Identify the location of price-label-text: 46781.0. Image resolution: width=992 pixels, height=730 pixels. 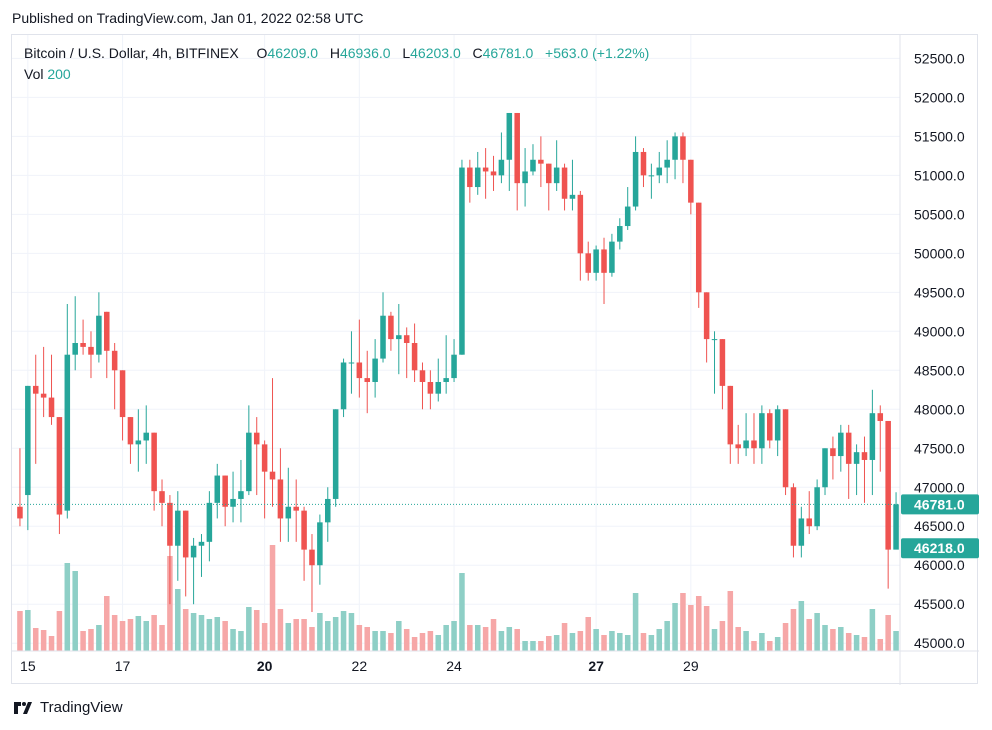
(939, 504).